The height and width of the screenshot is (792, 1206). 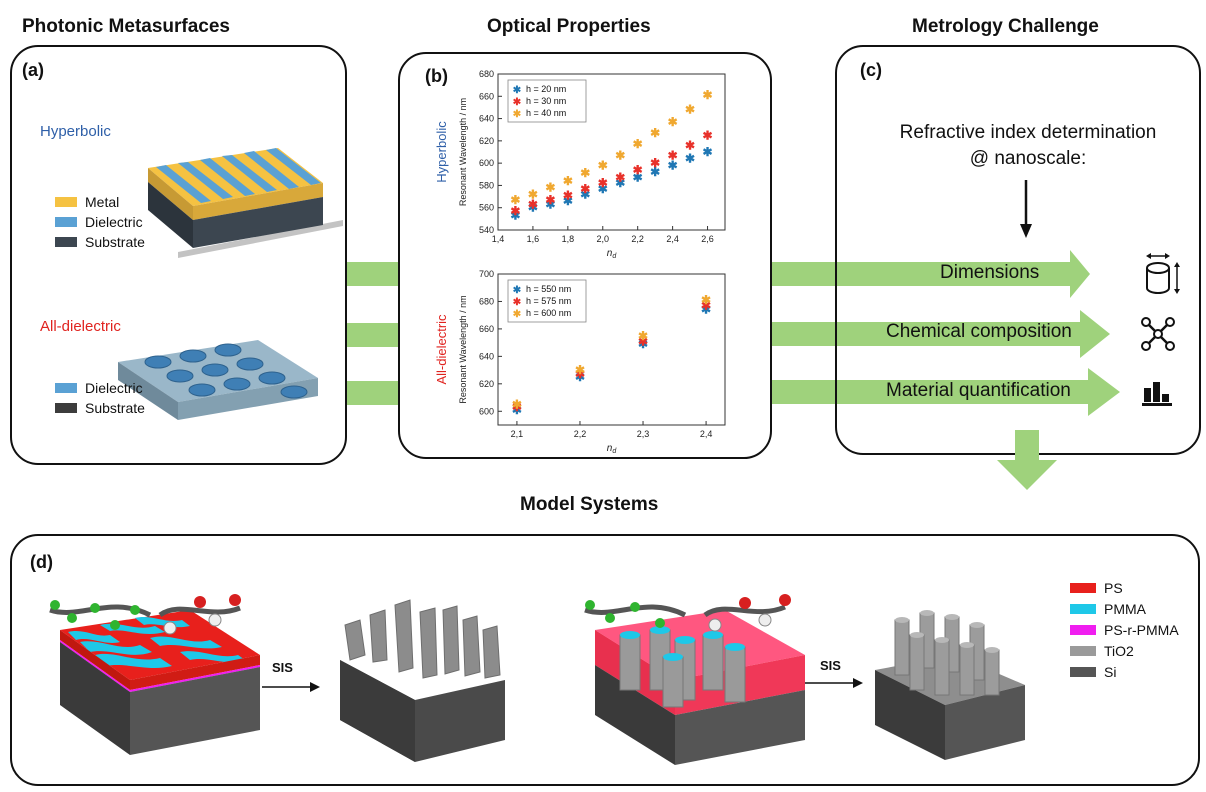 I want to click on y-tick-label: 700, so click(x=486, y=274).